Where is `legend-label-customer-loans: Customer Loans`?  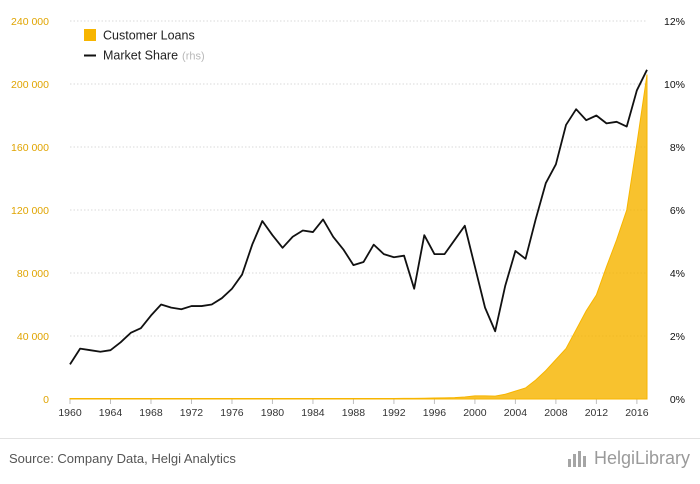 legend-label-customer-loans: Customer Loans is located at coordinates (149, 36).